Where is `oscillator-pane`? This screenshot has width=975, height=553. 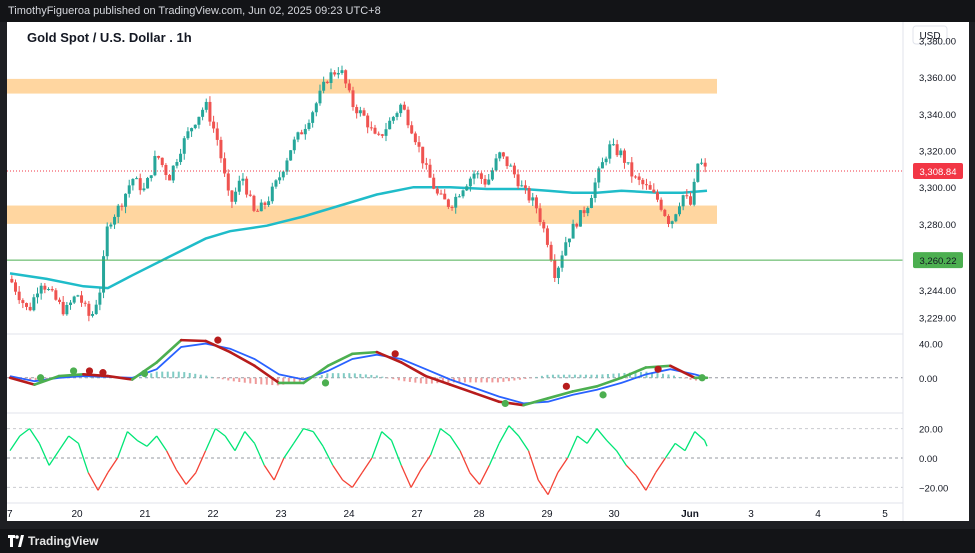 oscillator-pane is located at coordinates (455, 372).